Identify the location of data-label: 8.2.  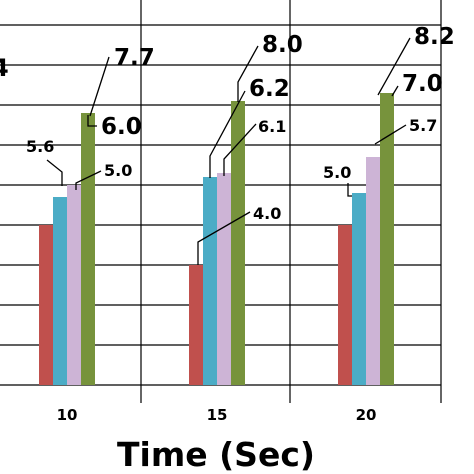
(434, 37).